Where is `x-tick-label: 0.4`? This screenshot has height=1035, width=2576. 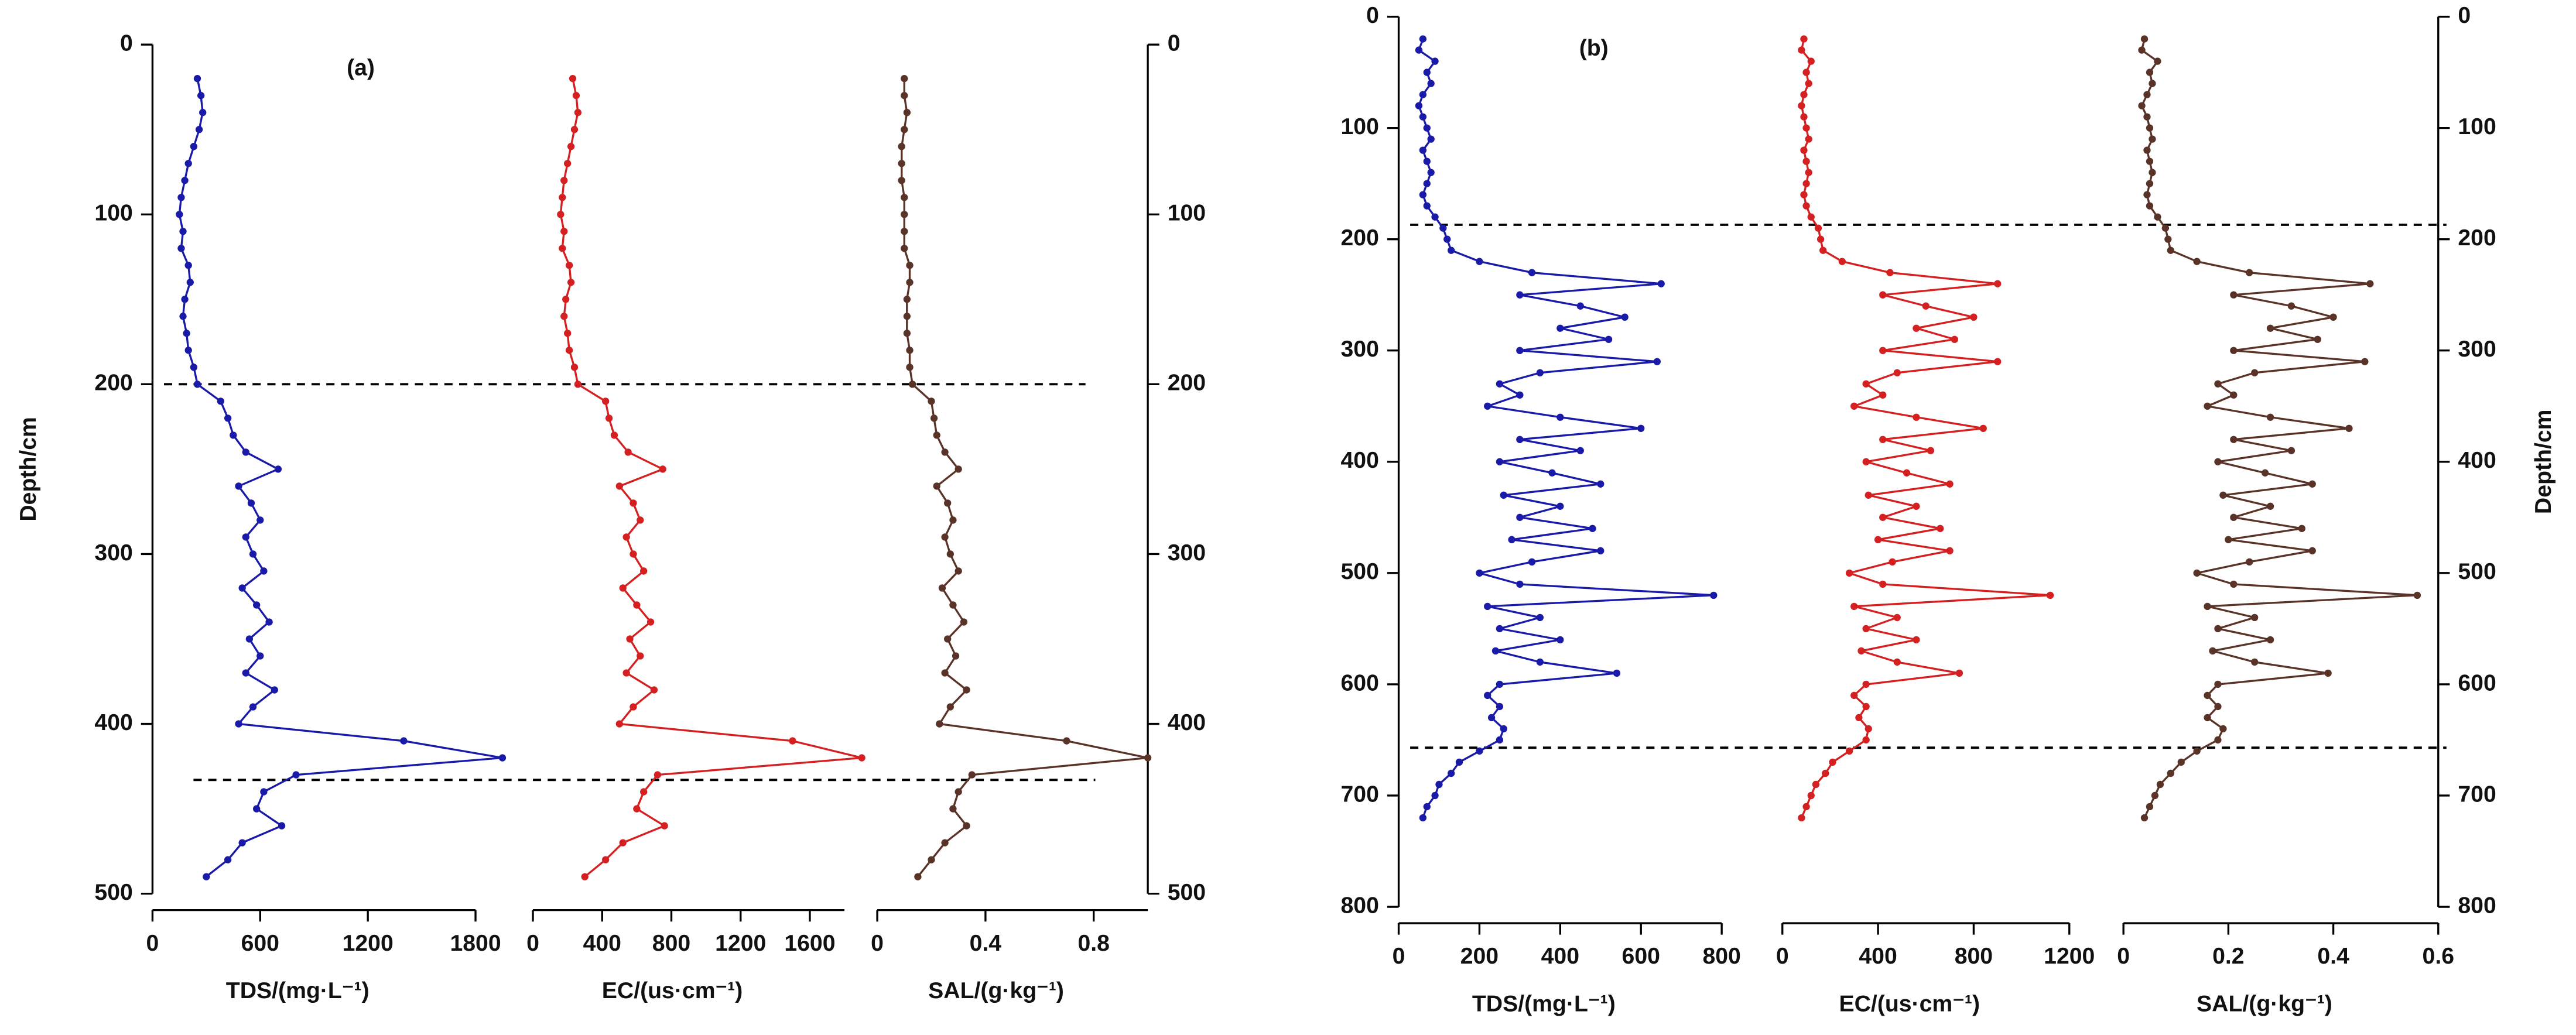
x-tick-label: 0.4 is located at coordinates (2333, 957).